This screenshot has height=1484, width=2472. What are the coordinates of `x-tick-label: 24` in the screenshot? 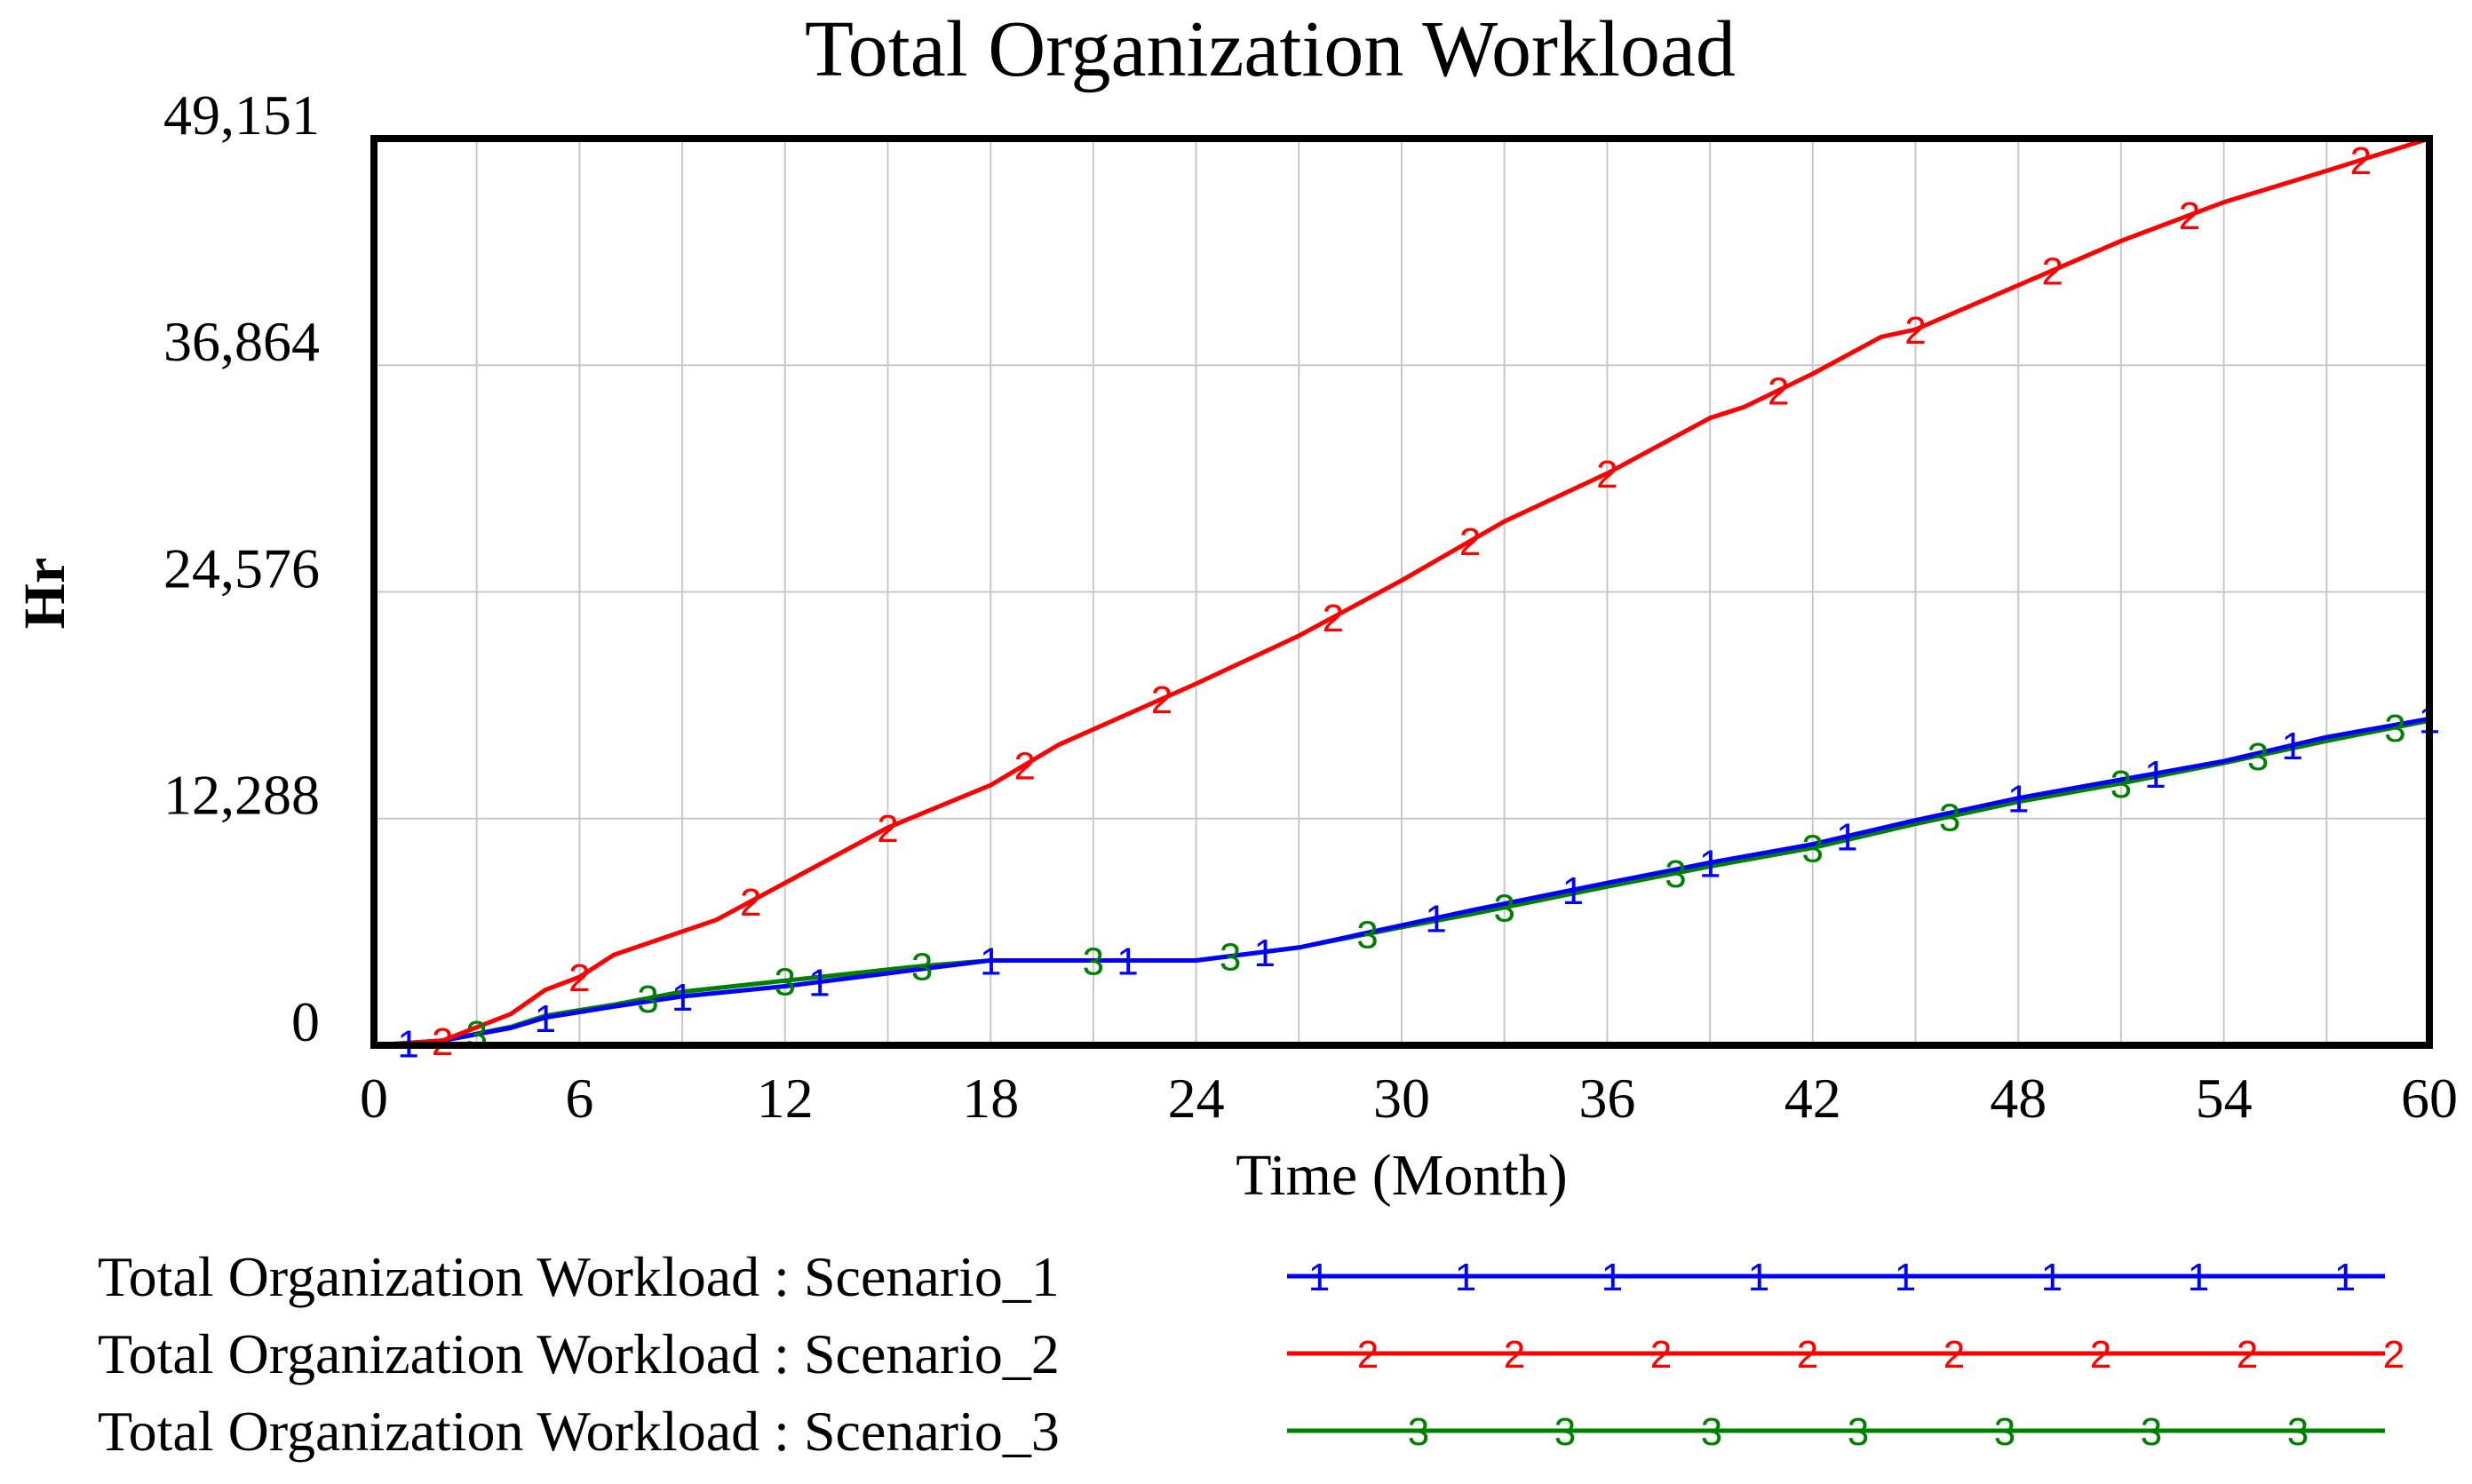 It's located at (1196, 1099).